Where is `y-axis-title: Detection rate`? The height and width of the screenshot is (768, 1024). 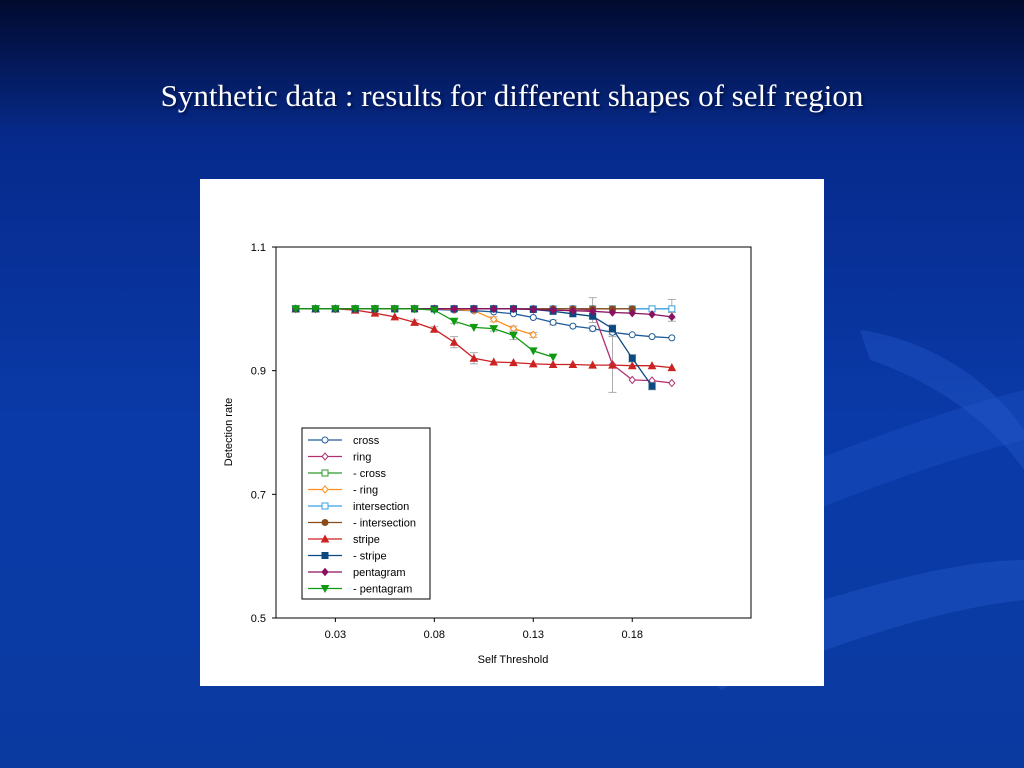 y-axis-title: Detection rate is located at coordinates (229, 432).